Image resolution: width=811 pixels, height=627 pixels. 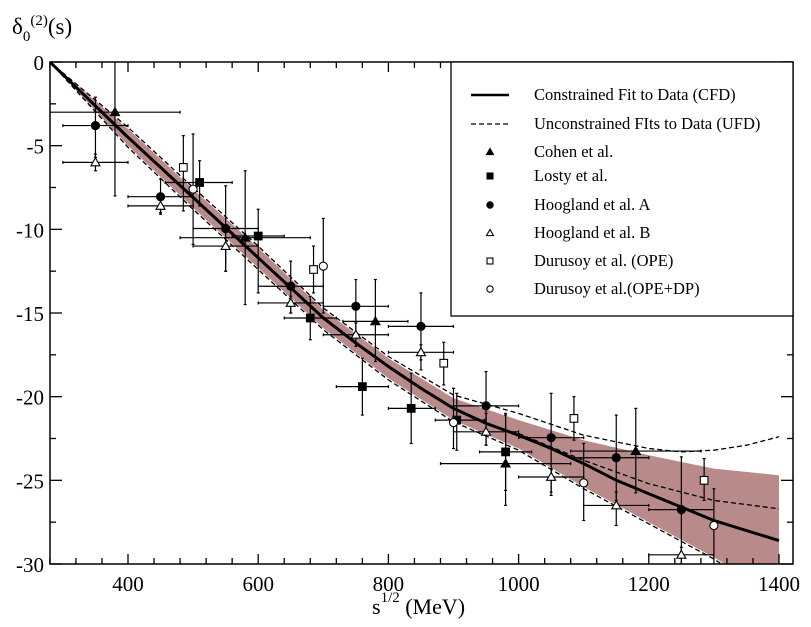 What do you see at coordinates (418, 604) in the screenshot?
I see `x-axis-title: s1/2 (MeV)` at bounding box center [418, 604].